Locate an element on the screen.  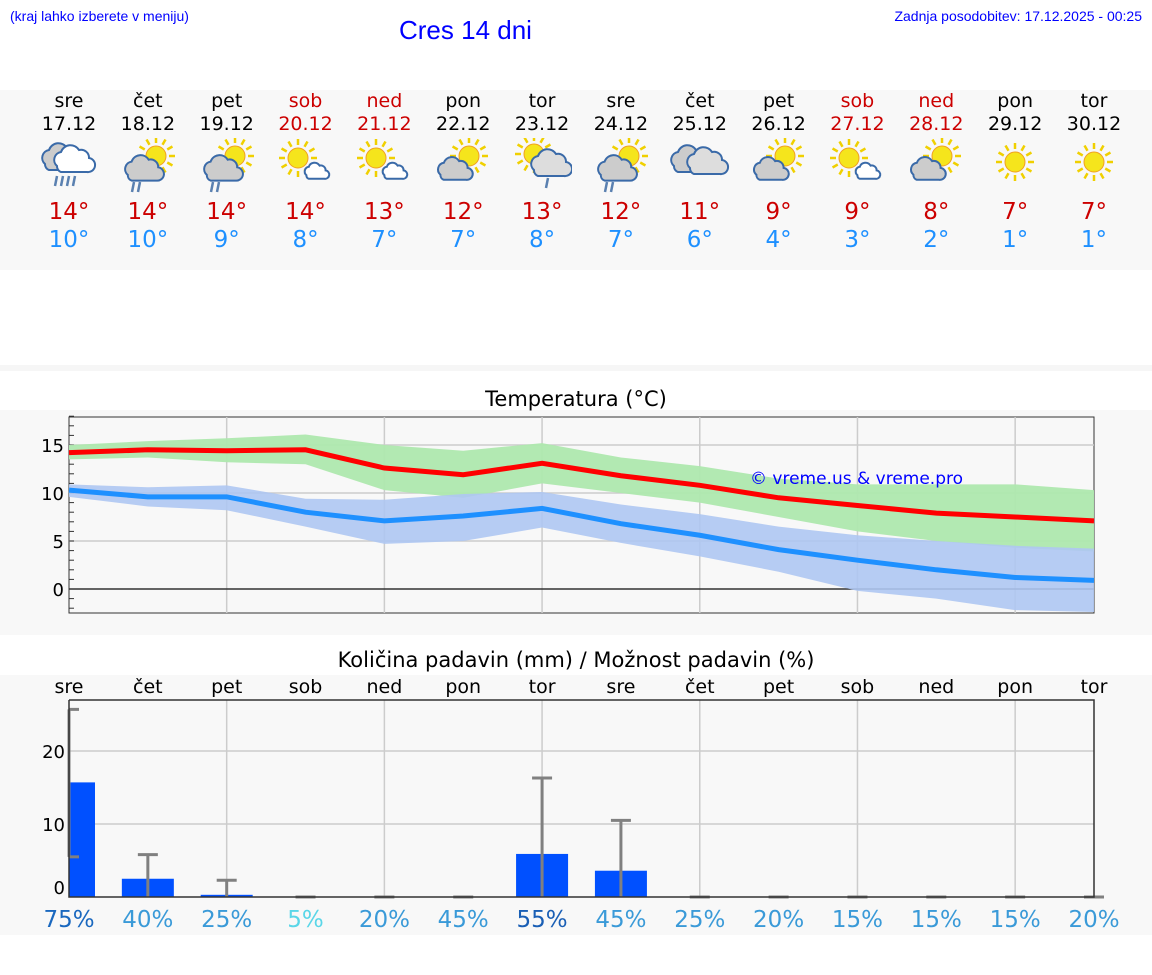
min-temp-line is located at coordinates (581, 535).